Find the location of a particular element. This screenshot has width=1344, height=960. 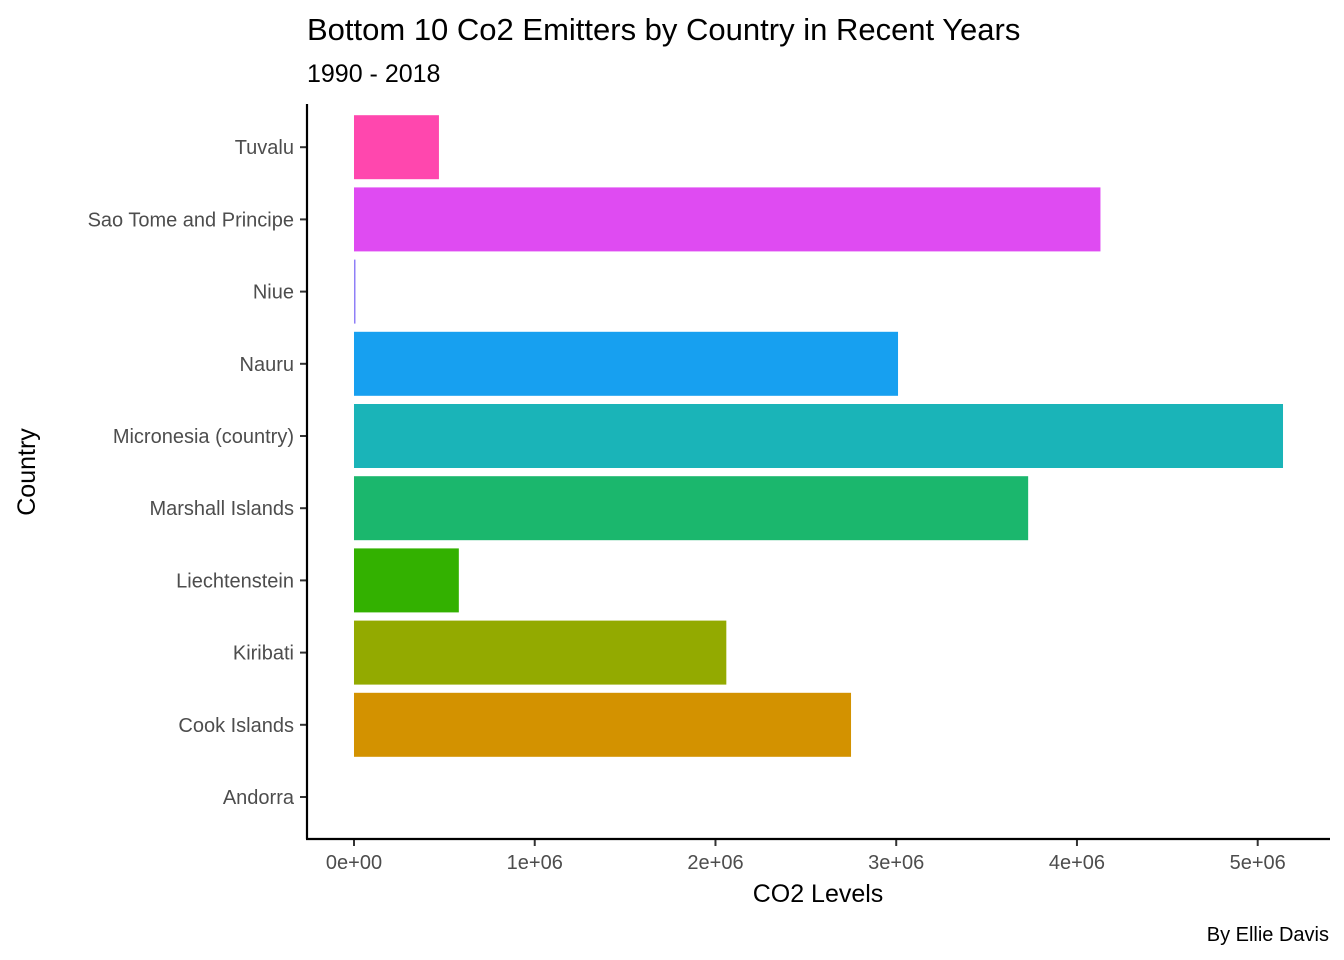

bar-marshall-islands is located at coordinates (691, 508).